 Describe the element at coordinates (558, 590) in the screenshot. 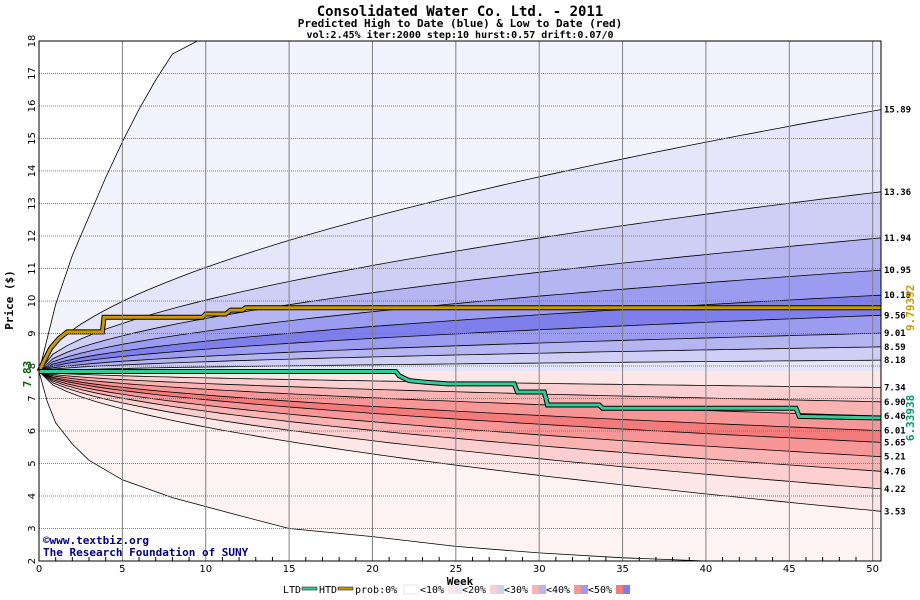

I see `legend-item-label: <40%` at that location.